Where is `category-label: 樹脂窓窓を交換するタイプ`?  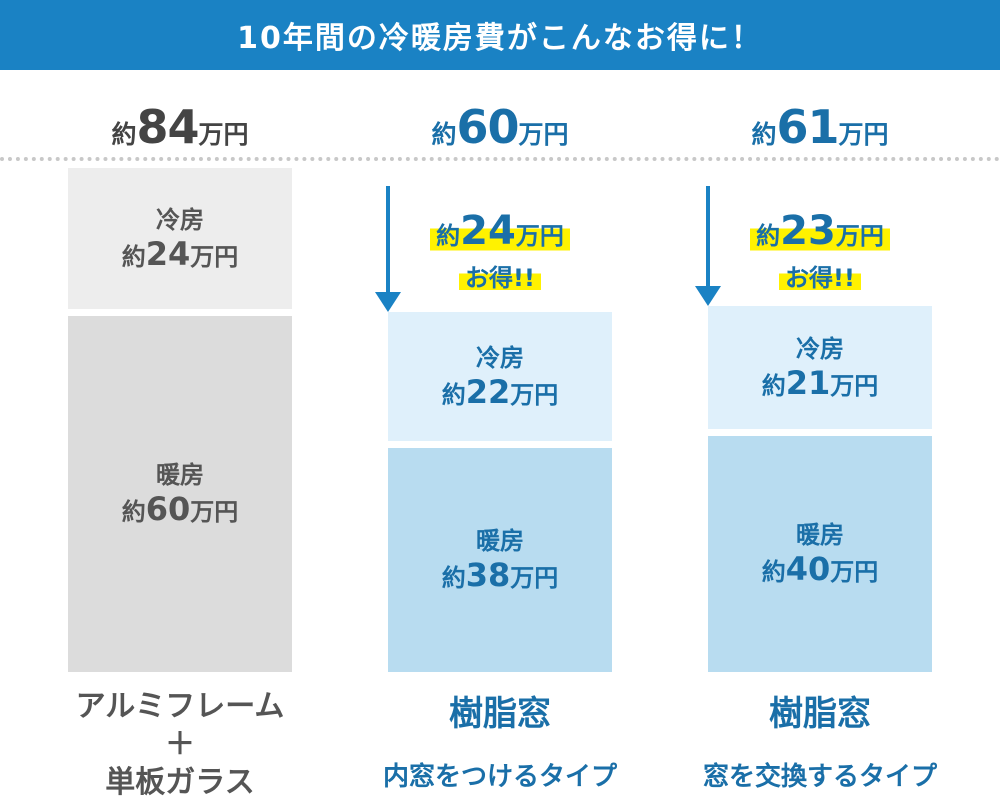
category-label: 樹脂窓窓を交換するタイプ is located at coordinates (820, 741).